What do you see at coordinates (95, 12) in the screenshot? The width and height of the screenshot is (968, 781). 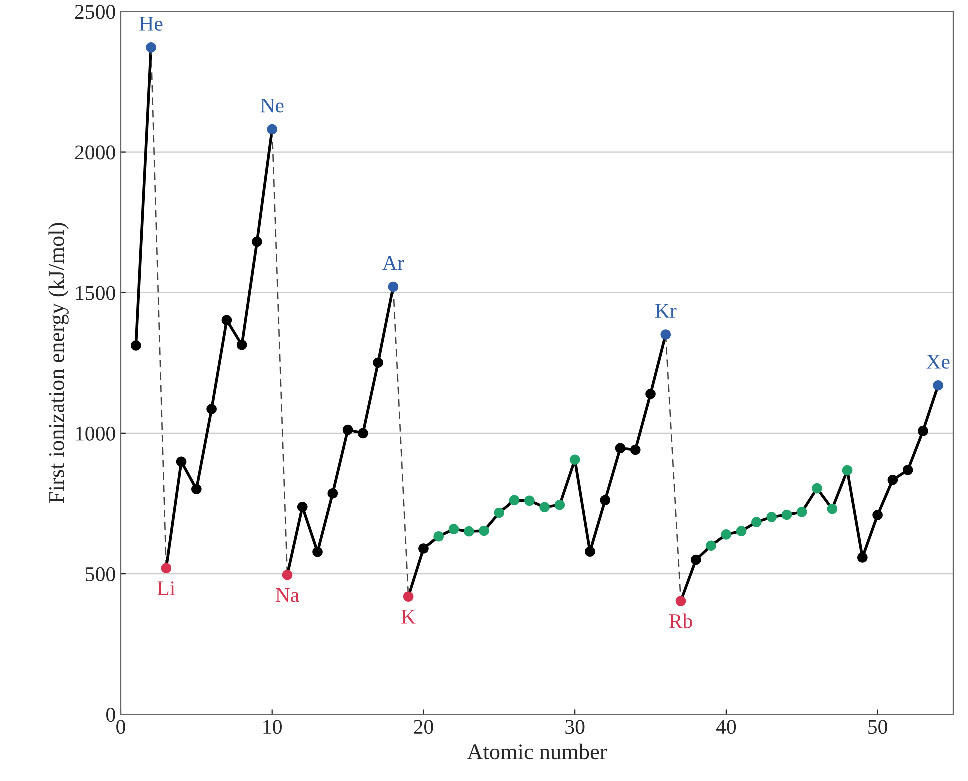 I see `y-tick-label: 2500` at bounding box center [95, 12].